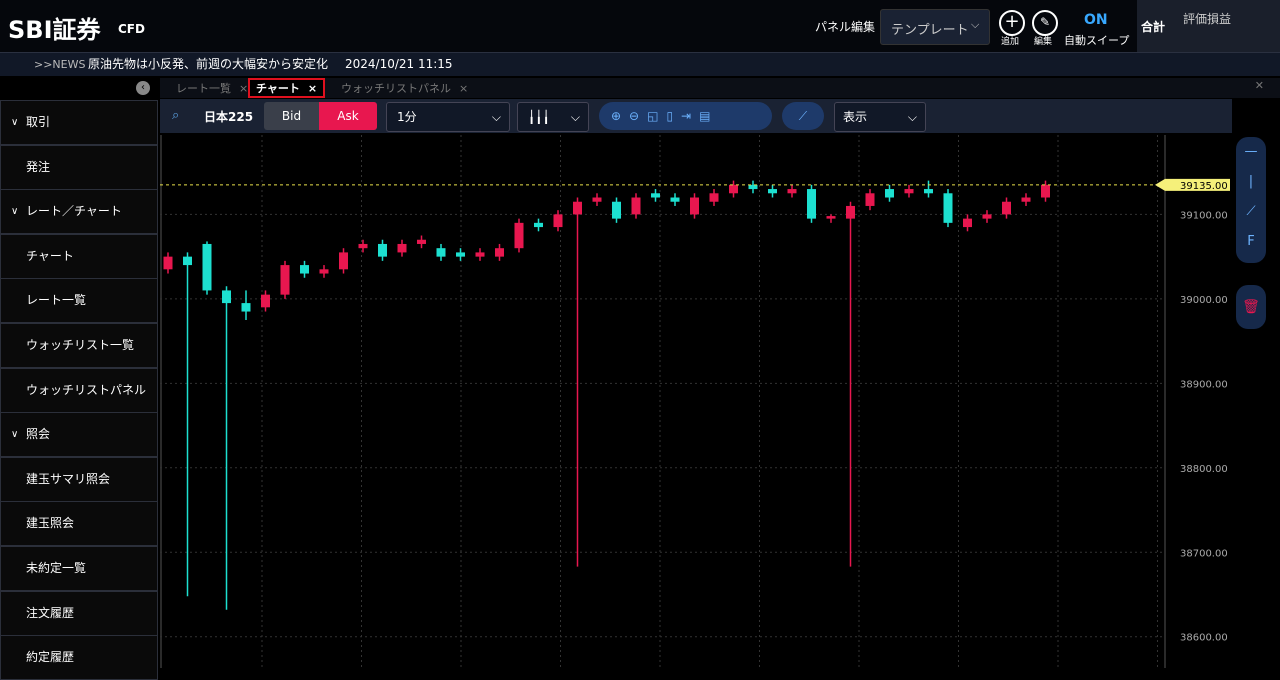 The width and height of the screenshot is (1280, 680). Describe the element at coordinates (1010, 42) in the screenshot. I see `add-label: 追加` at that location.